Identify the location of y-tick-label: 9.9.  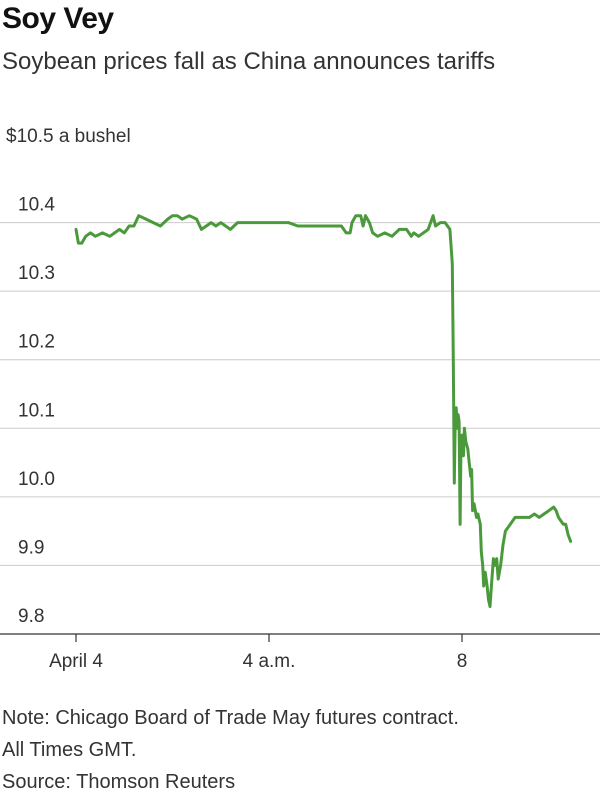
(31, 547).